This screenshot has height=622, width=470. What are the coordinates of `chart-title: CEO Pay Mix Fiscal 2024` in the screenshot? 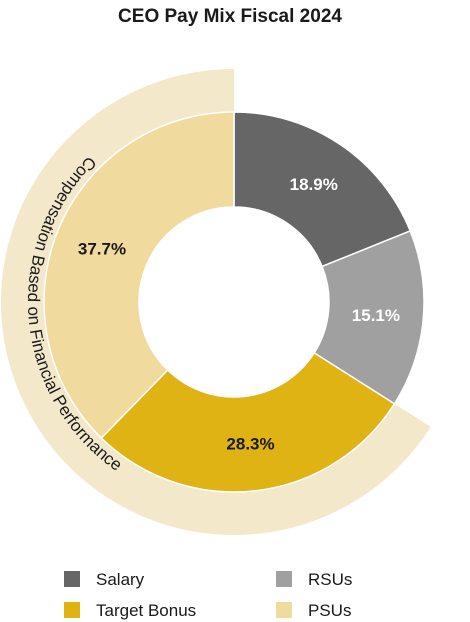 It's located at (230, 16).